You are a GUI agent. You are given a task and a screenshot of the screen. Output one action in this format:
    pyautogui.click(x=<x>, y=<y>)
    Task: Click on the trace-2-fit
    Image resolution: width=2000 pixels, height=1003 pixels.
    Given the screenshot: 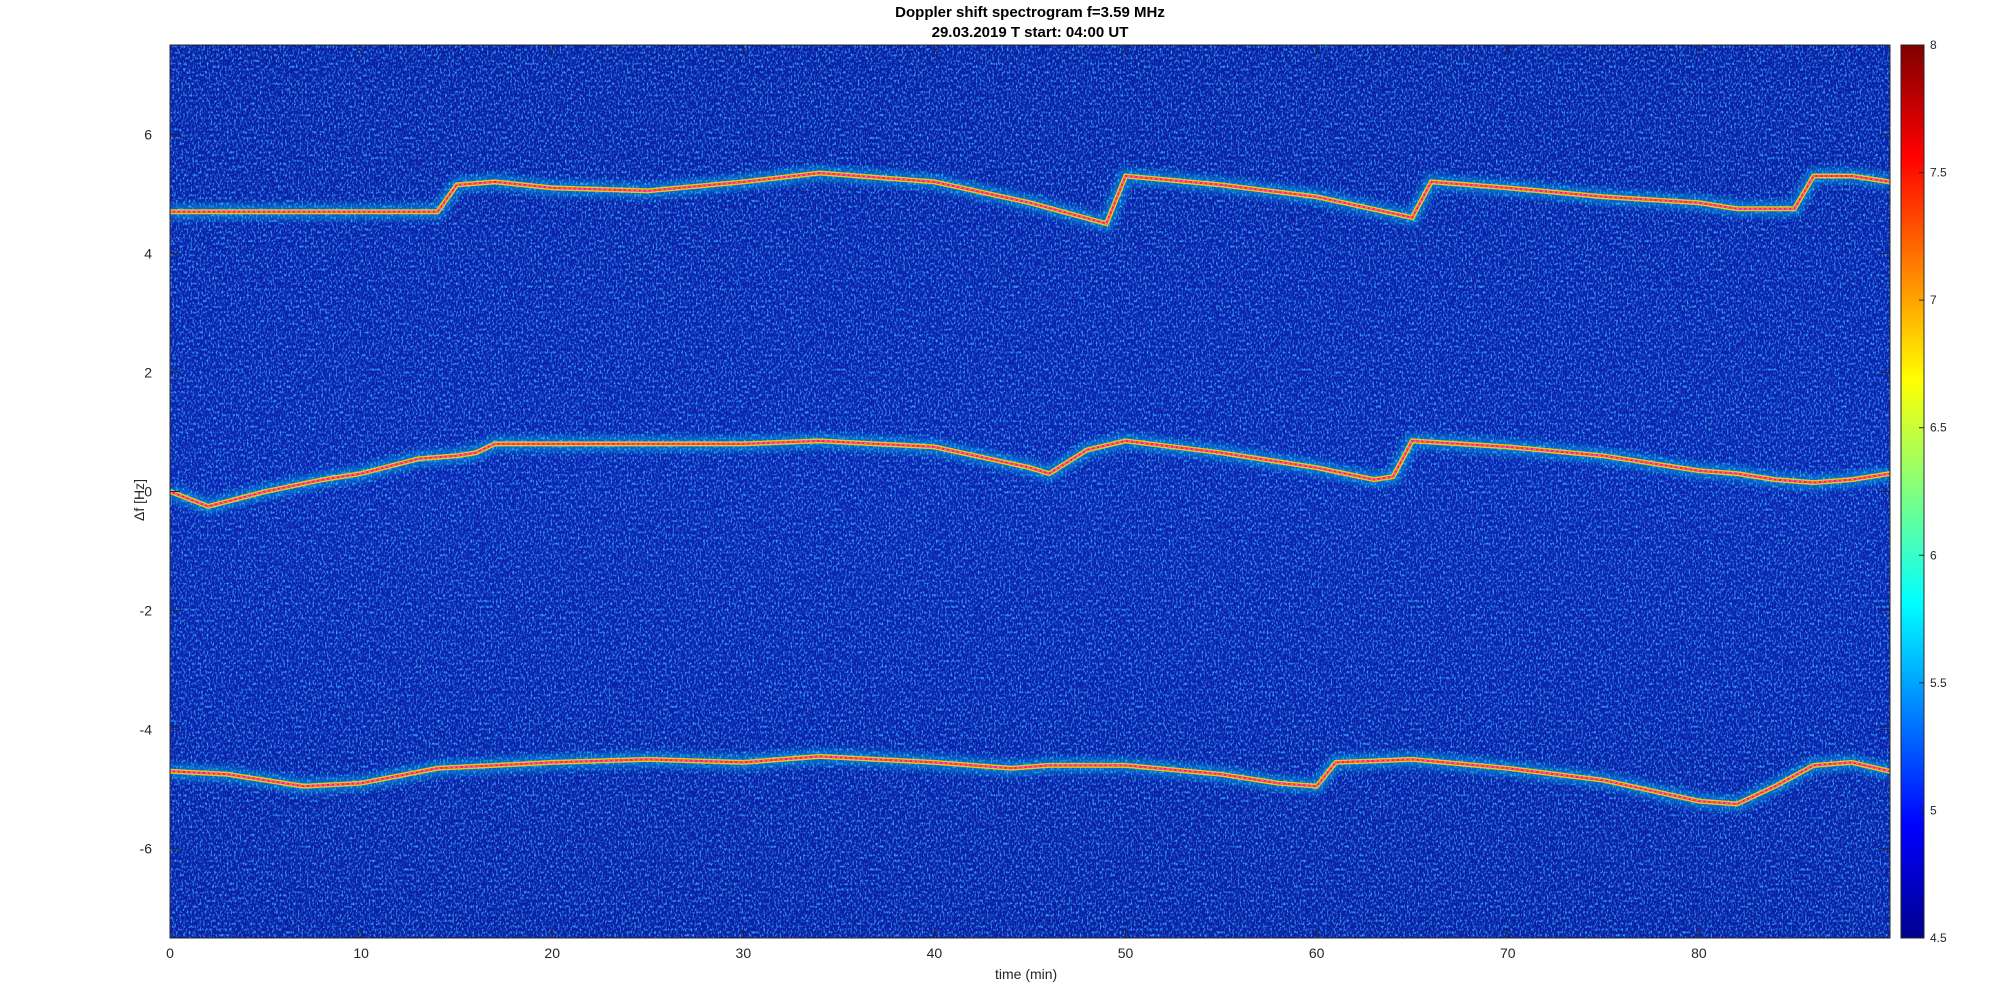 What is the action you would take?
    pyautogui.click(x=1030, y=198)
    